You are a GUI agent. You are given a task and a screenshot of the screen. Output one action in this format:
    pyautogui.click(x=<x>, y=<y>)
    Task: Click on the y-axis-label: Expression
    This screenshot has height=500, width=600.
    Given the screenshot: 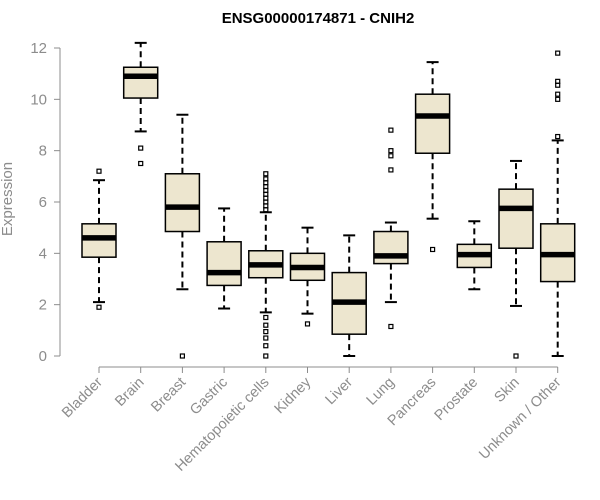 What is the action you would take?
    pyautogui.click(x=8, y=199)
    